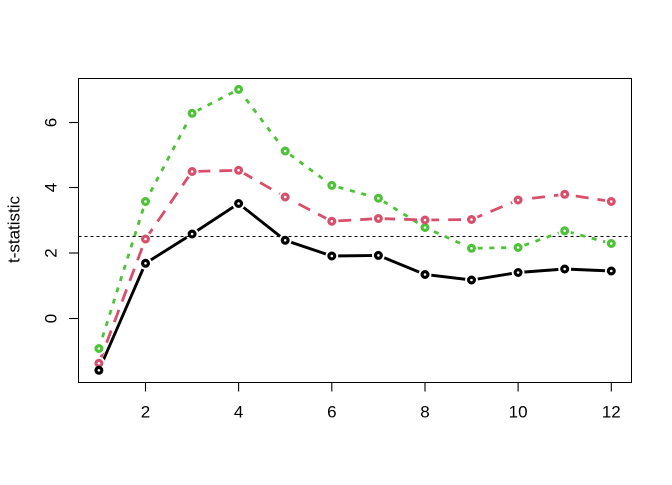 The height and width of the screenshot is (485, 672). Describe the element at coordinates (424, 412) in the screenshot. I see `svg-text: 8` at that location.